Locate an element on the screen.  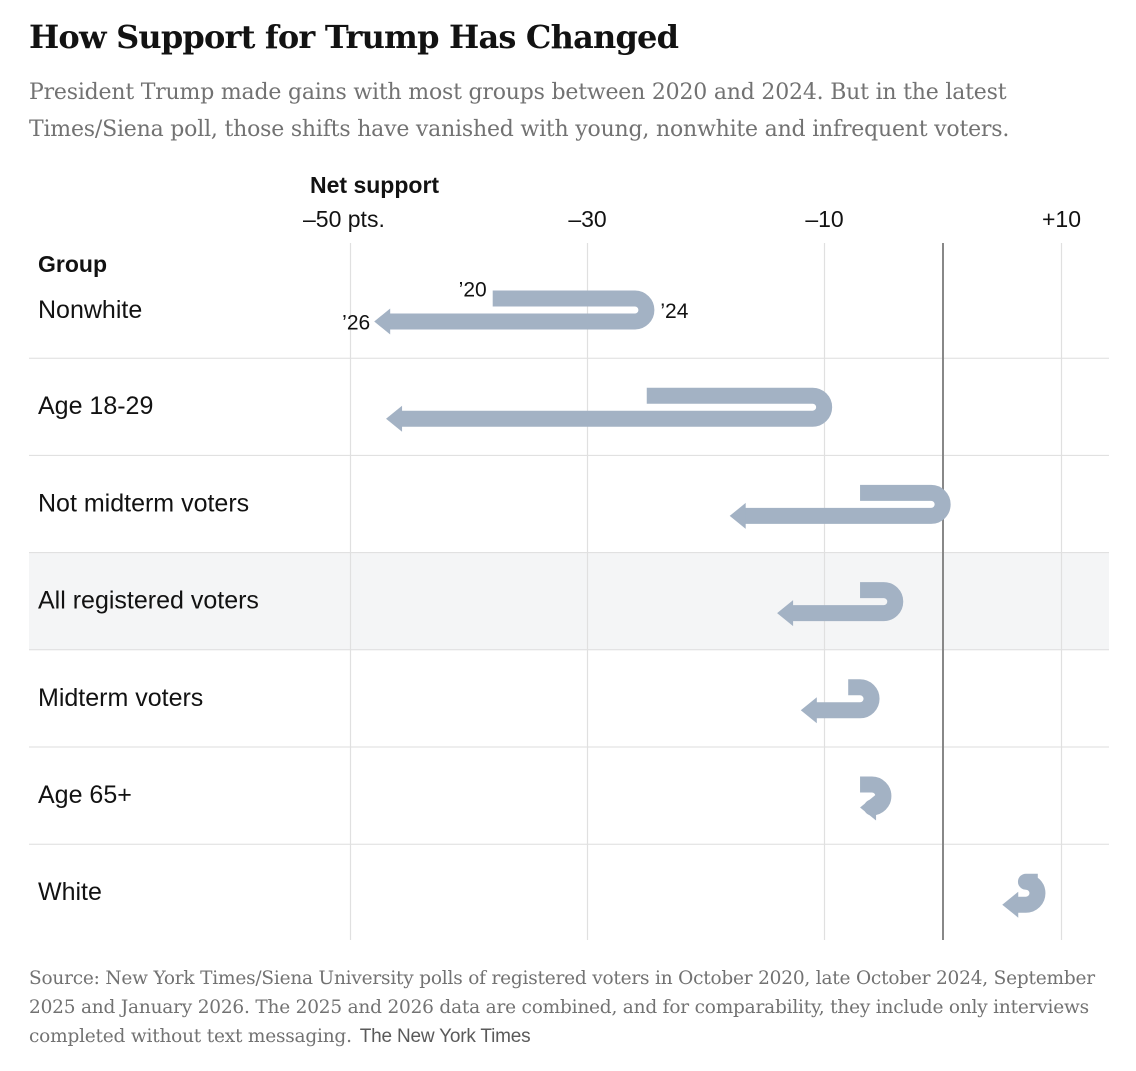
chart-title: How Support for Trump Has Changed is located at coordinates (354, 37).